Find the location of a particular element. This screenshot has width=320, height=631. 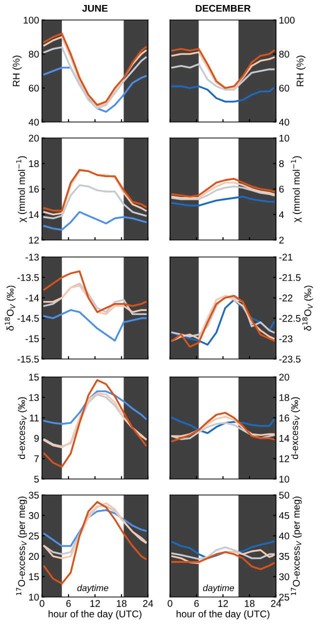

y-tick-label: -21.5 is located at coordinates (290, 278).